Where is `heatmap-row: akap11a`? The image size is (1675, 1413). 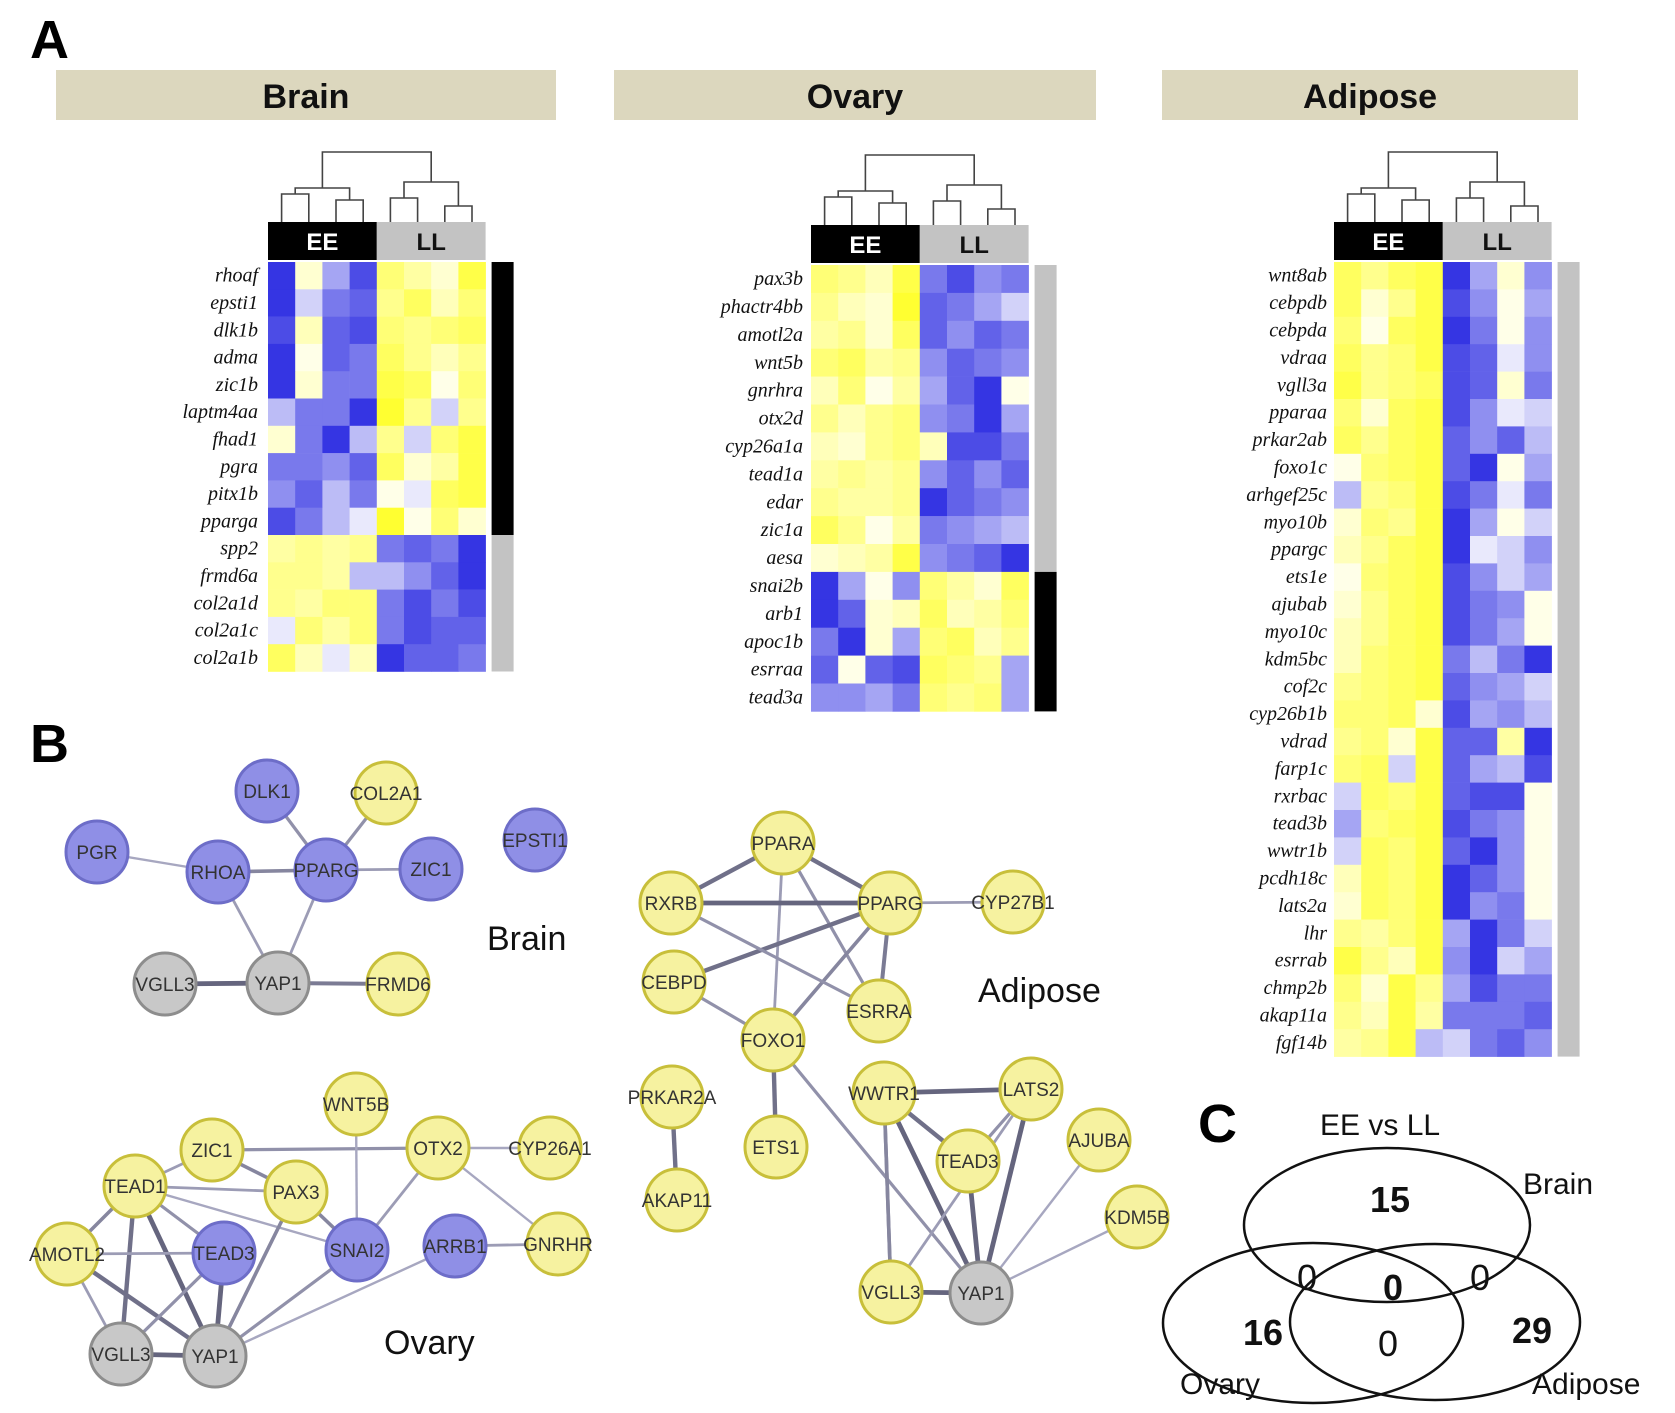
heatmap-row: akap11a is located at coordinates (1406, 1015).